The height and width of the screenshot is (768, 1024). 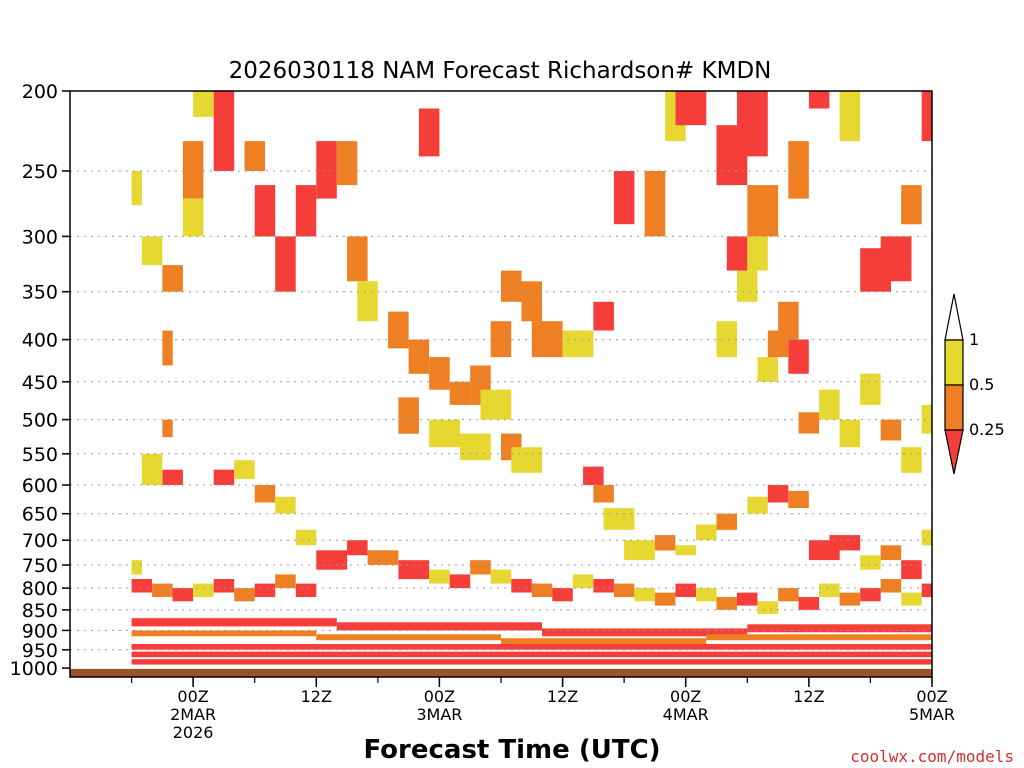 I want to click on legend-label: 1, so click(x=974, y=339).